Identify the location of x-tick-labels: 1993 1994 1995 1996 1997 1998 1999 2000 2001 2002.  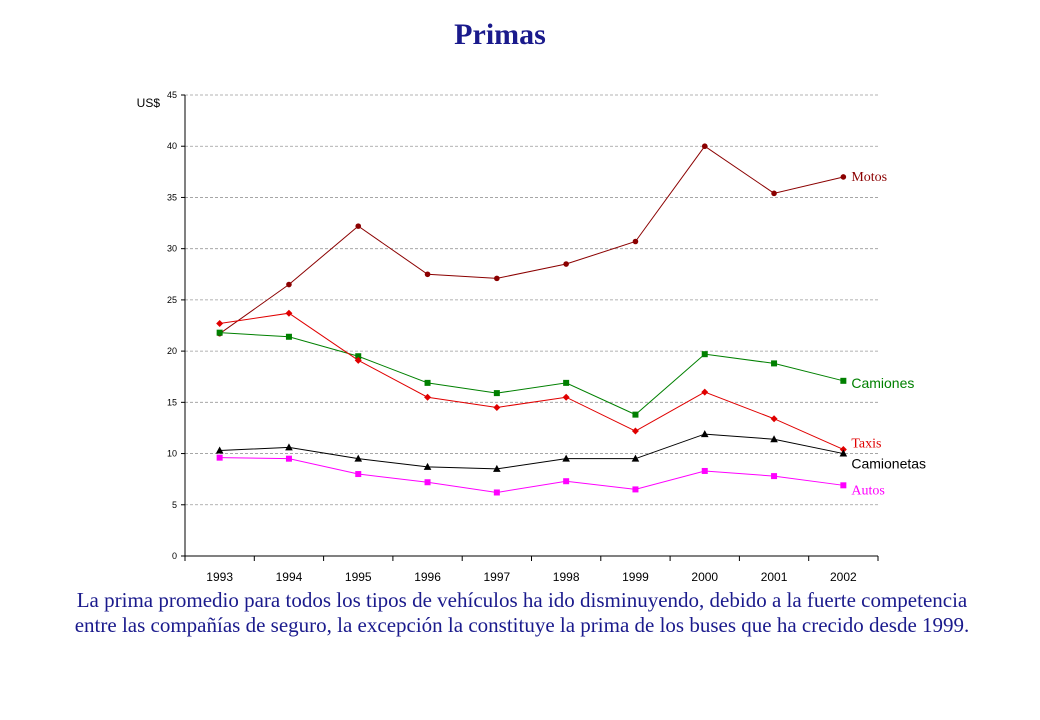
(531, 577).